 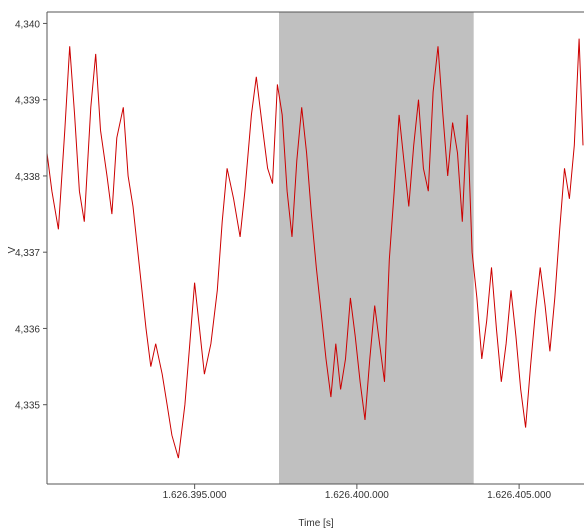 What do you see at coordinates (27, 406) in the screenshot?
I see `y-tick-label: 4,335` at bounding box center [27, 406].